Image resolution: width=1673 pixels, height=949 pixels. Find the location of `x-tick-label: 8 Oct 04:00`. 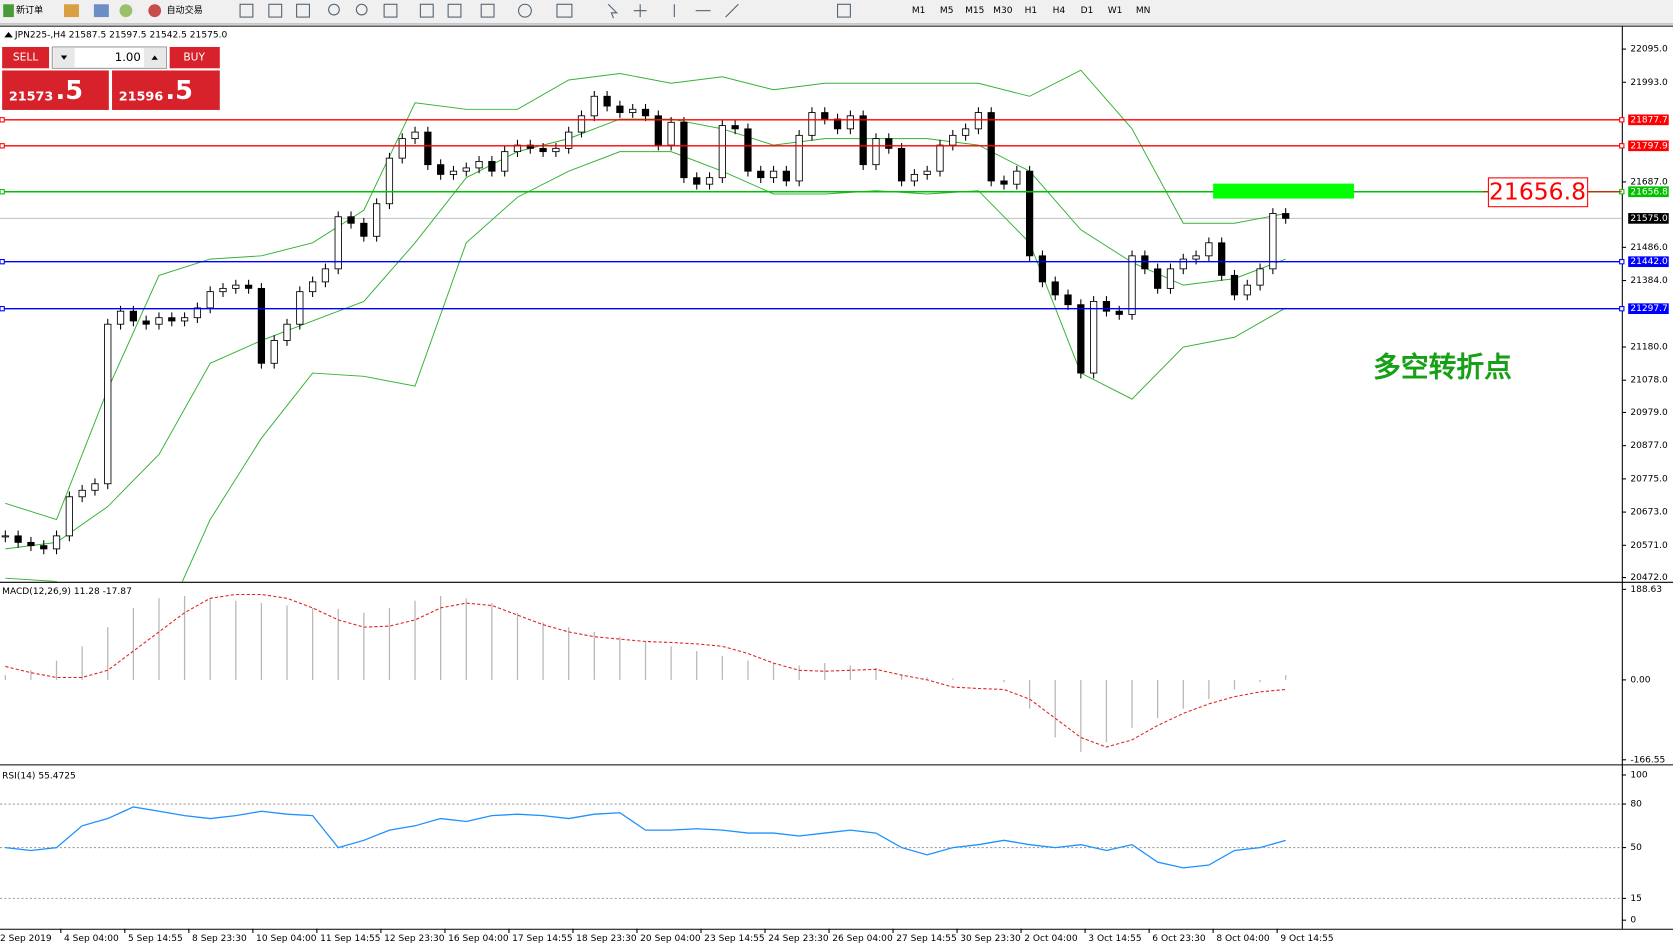

x-tick-label: 8 Oct 04:00 is located at coordinates (1243, 939).